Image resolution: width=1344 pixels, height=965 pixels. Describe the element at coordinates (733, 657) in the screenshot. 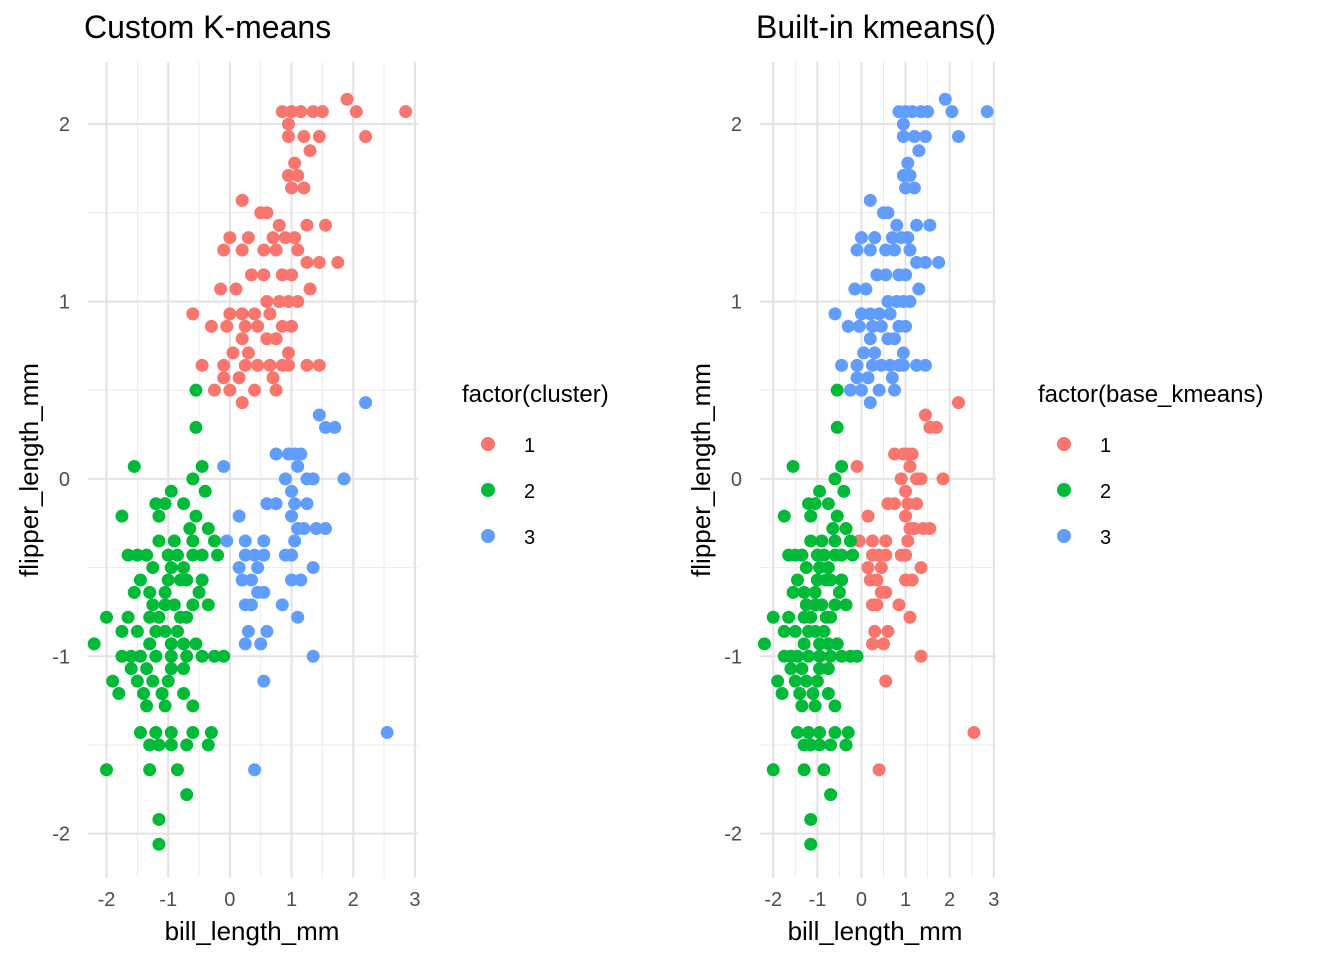

I see `y-tick-label: -1` at that location.